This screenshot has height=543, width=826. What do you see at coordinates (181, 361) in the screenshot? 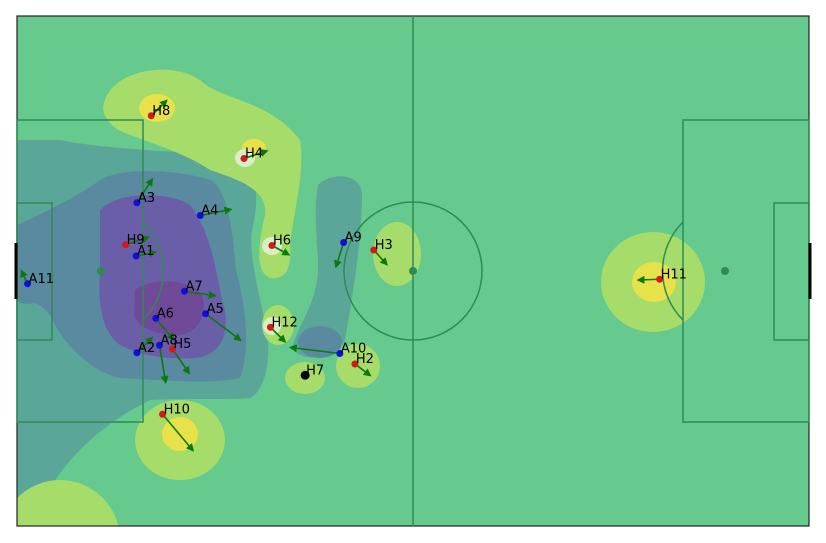
I see `velocity-arrow-h5` at bounding box center [181, 361].